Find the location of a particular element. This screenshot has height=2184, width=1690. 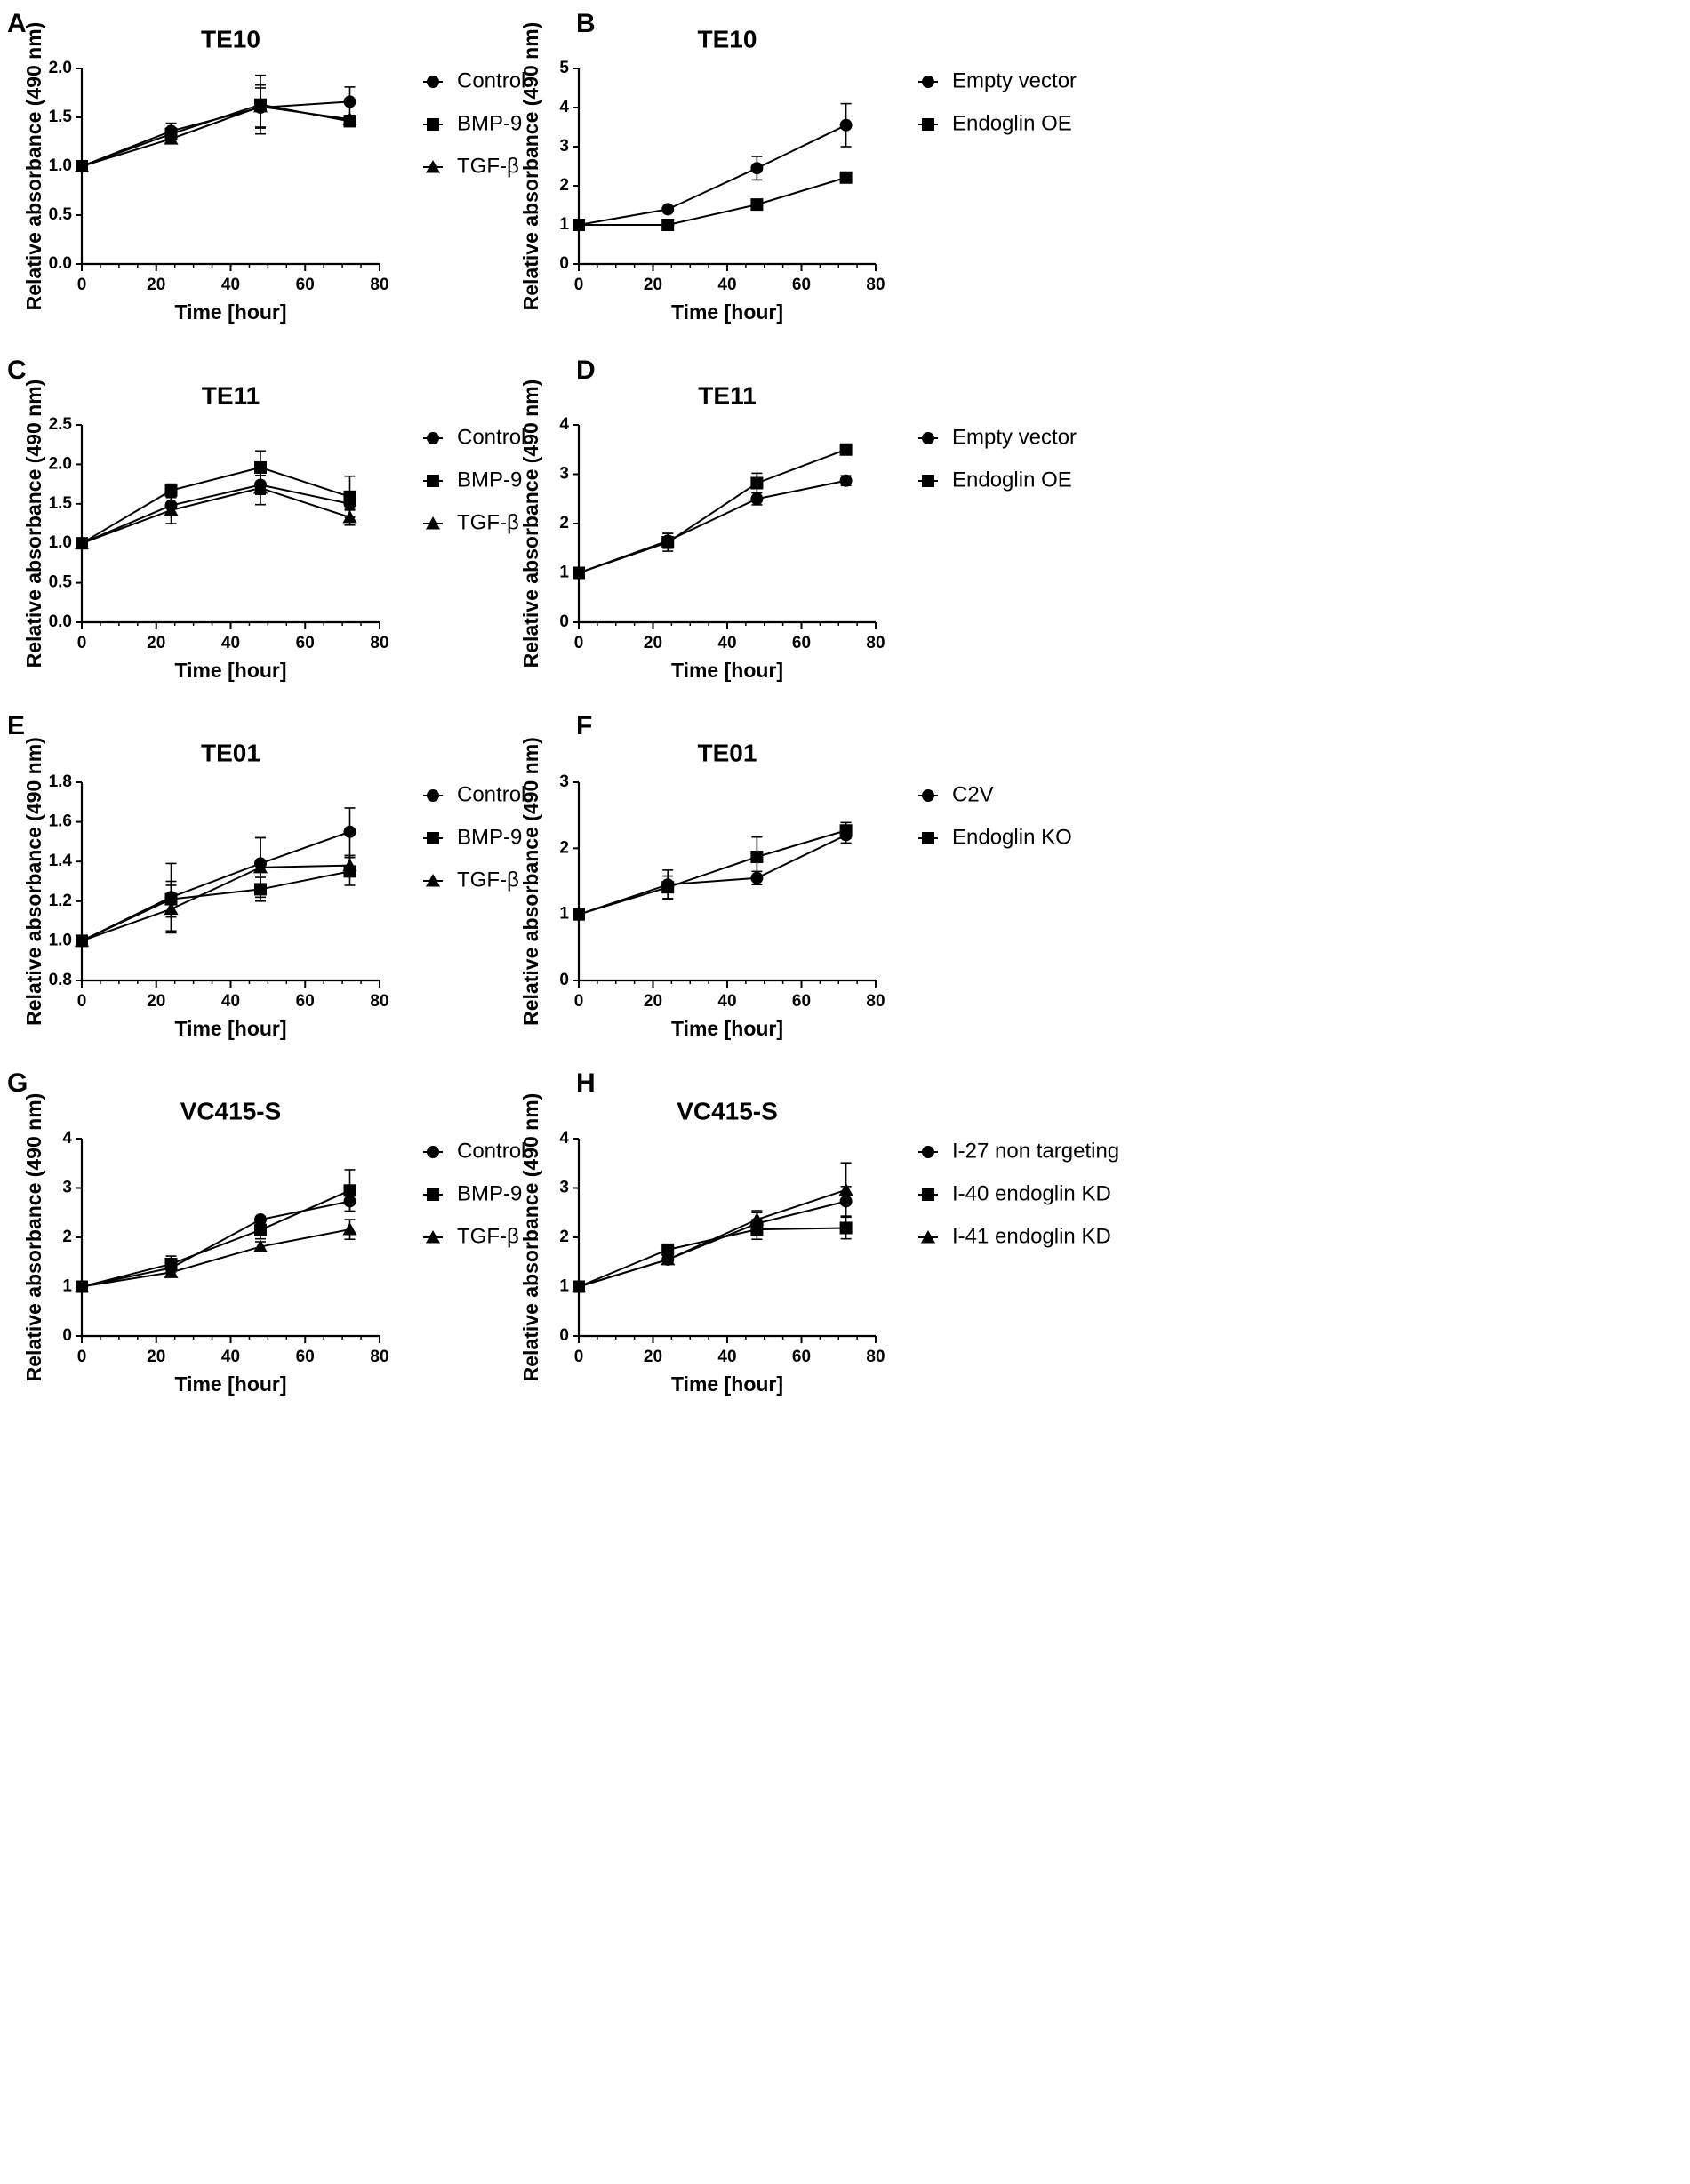

legend-item: Control is located at coordinates (474, 437).